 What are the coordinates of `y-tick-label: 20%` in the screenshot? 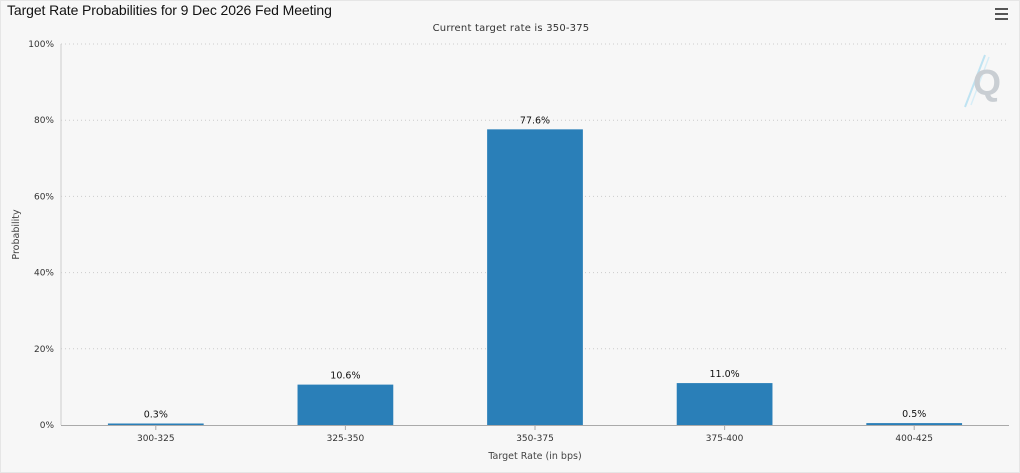 It's located at (44, 350).